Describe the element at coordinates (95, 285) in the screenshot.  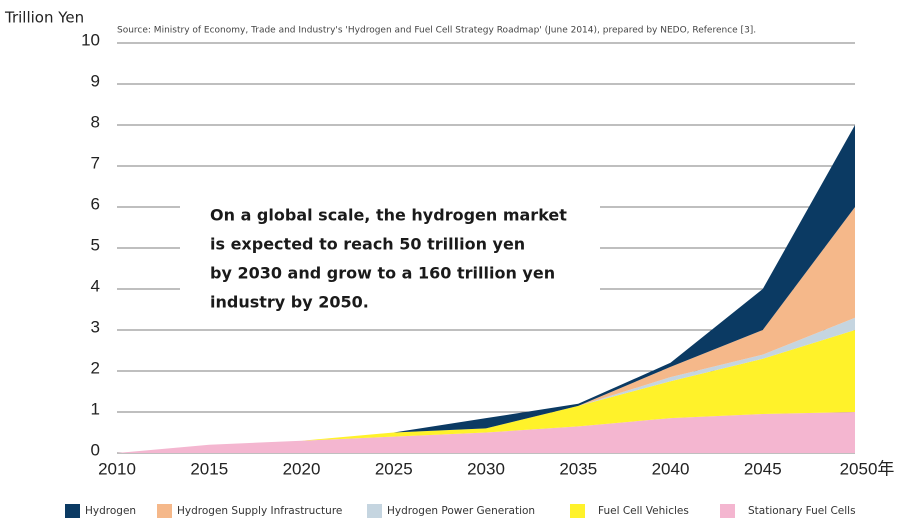
I see `y-tick-label: 4` at that location.